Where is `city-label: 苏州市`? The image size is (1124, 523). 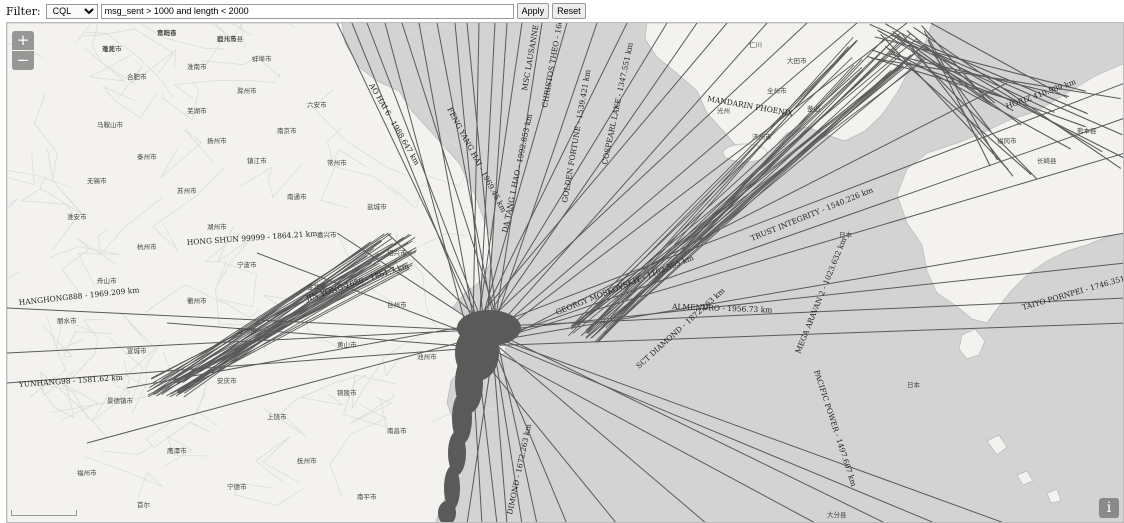
city-label: 苏州市 is located at coordinates (187, 190).